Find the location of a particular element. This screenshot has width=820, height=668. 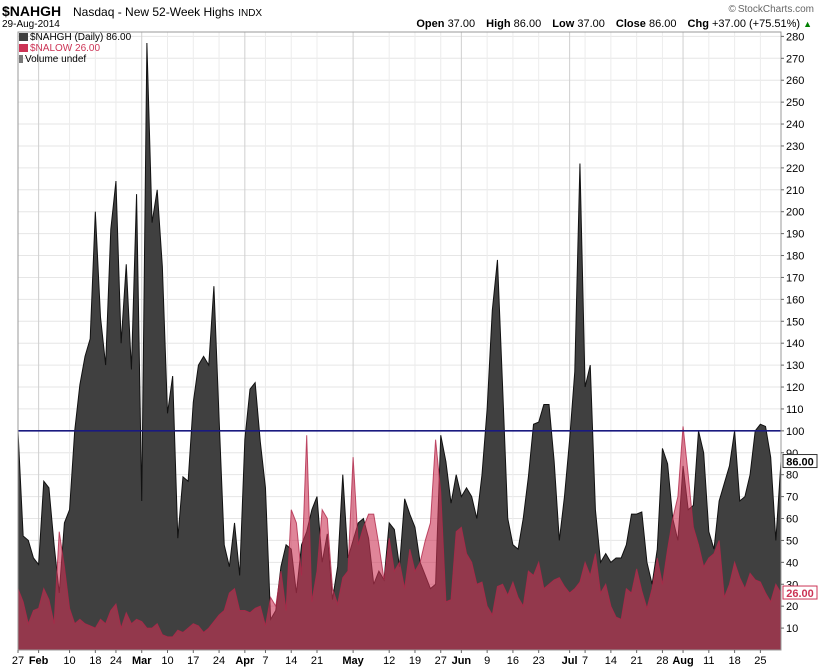

y-tick-label: 240 is located at coordinates (795, 125).